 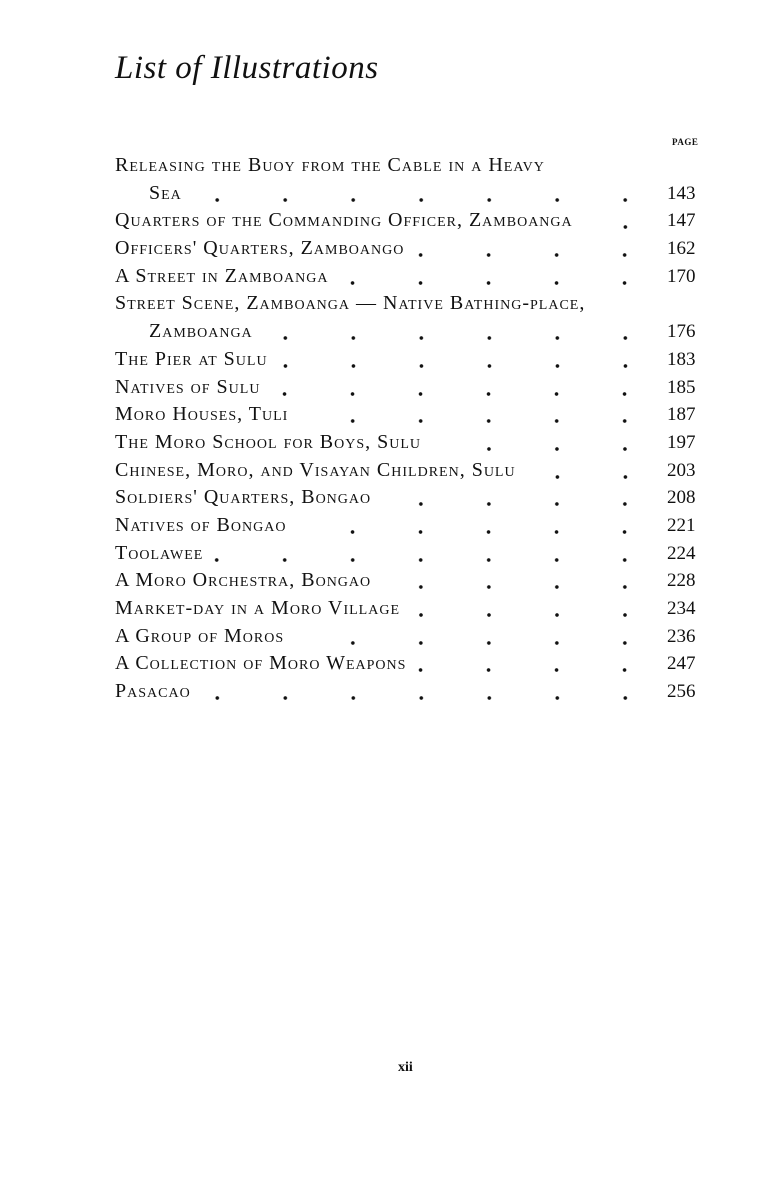 What do you see at coordinates (411, 249) in the screenshot?
I see `list-item: Officers' Quarters, Zamboango 162` at bounding box center [411, 249].